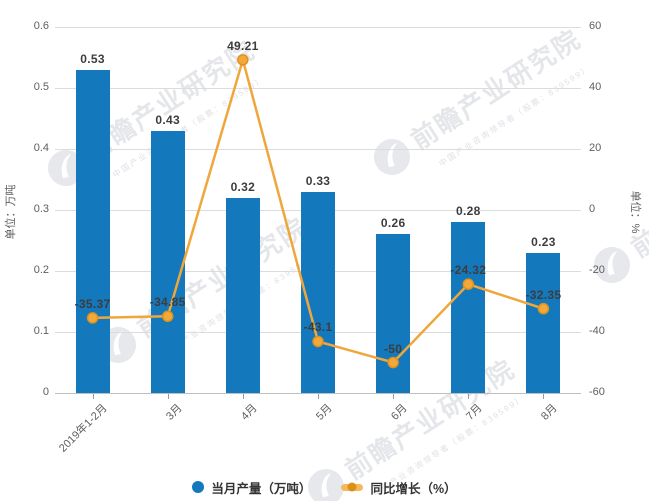  What do you see at coordinates (243, 60) in the screenshot?
I see `growth-point-4月` at bounding box center [243, 60].